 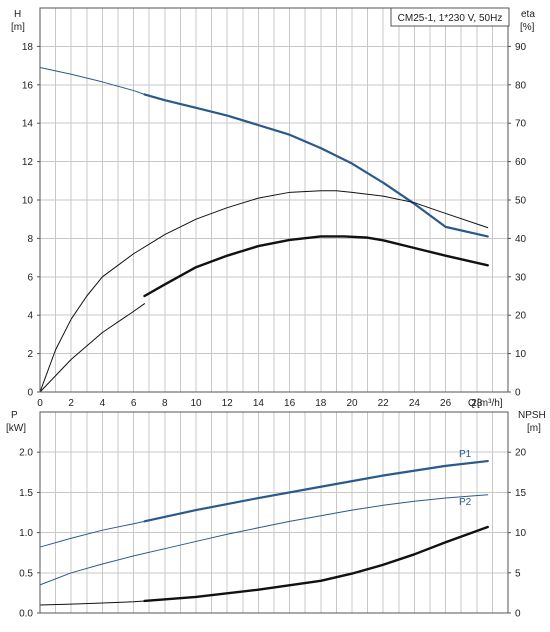 What do you see at coordinates (446, 403) in the screenshot?
I see `x-tick-label: 26` at bounding box center [446, 403].